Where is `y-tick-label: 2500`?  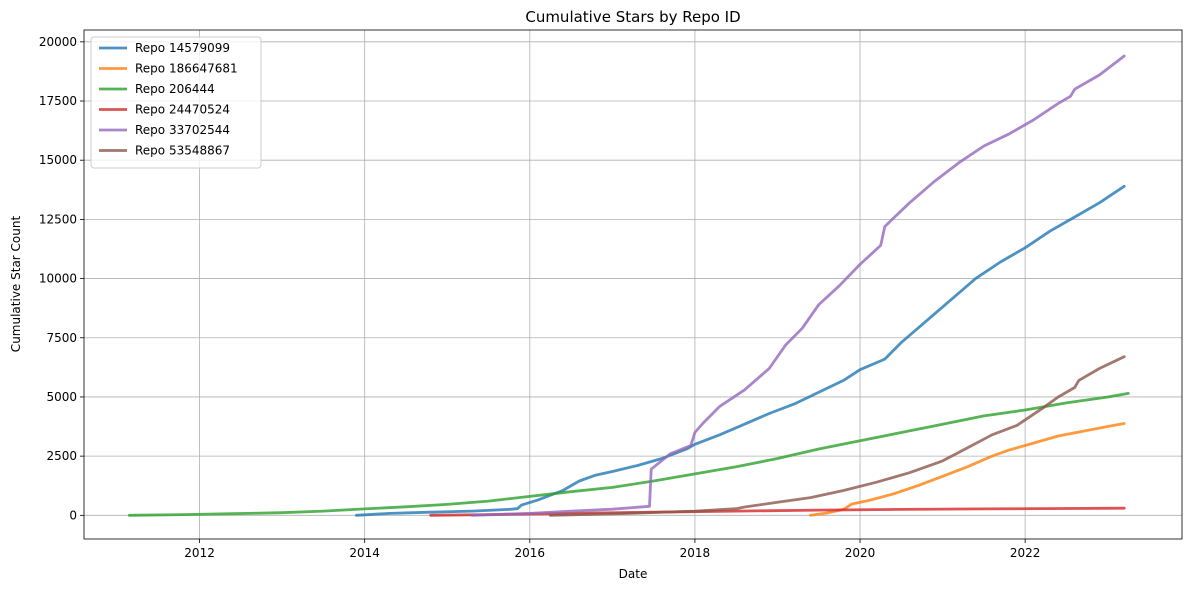
y-tick-label: 2500 is located at coordinates (61, 456).